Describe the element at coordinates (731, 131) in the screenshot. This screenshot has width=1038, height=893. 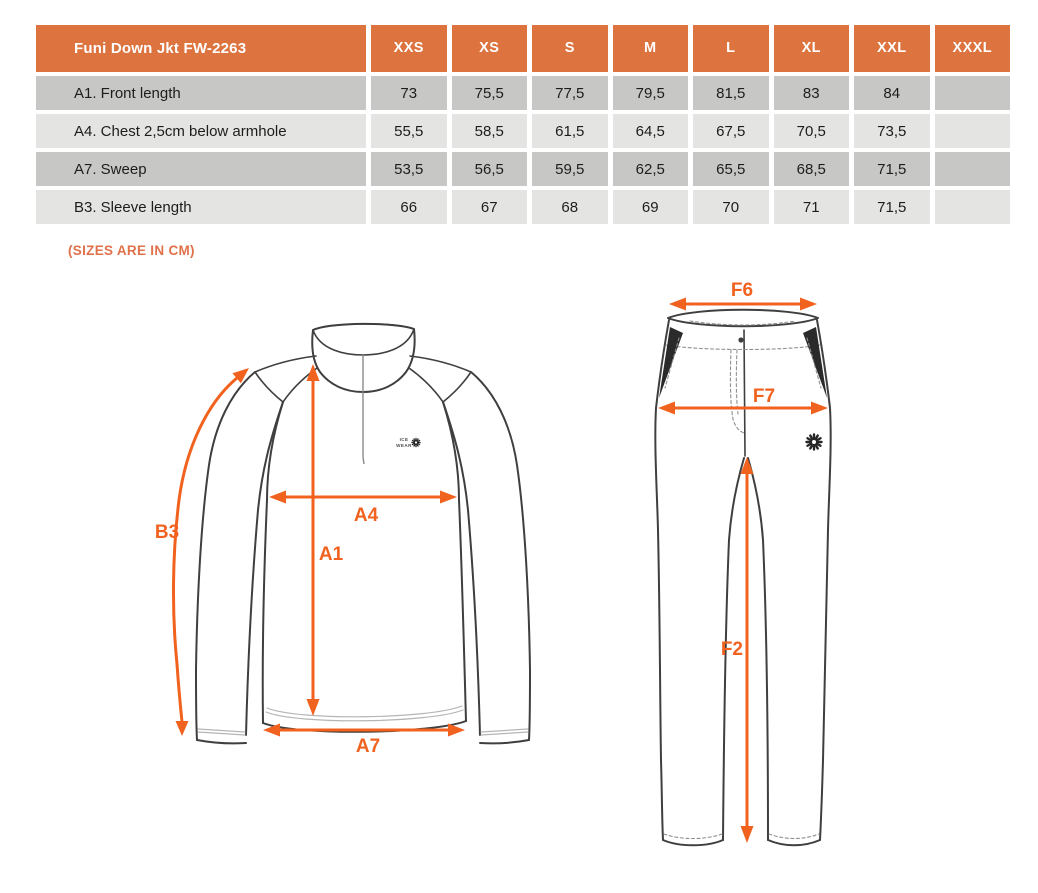
I see `table-value: 67,5` at that location.